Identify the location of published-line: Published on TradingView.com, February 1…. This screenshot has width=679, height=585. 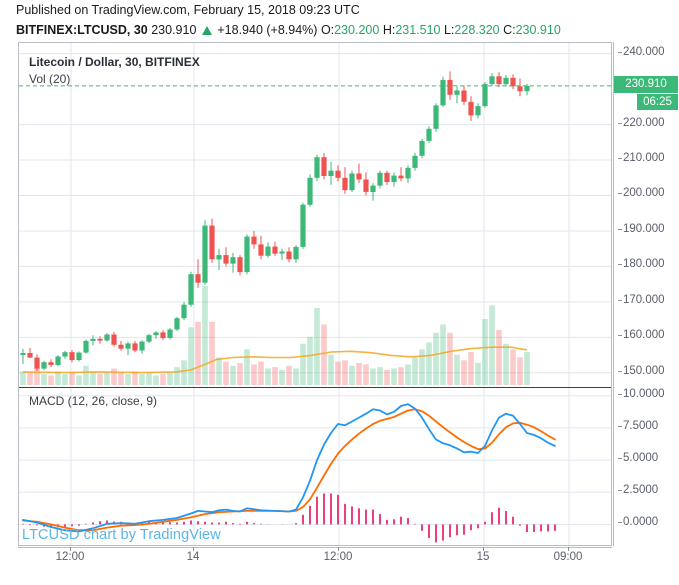
(188, 10).